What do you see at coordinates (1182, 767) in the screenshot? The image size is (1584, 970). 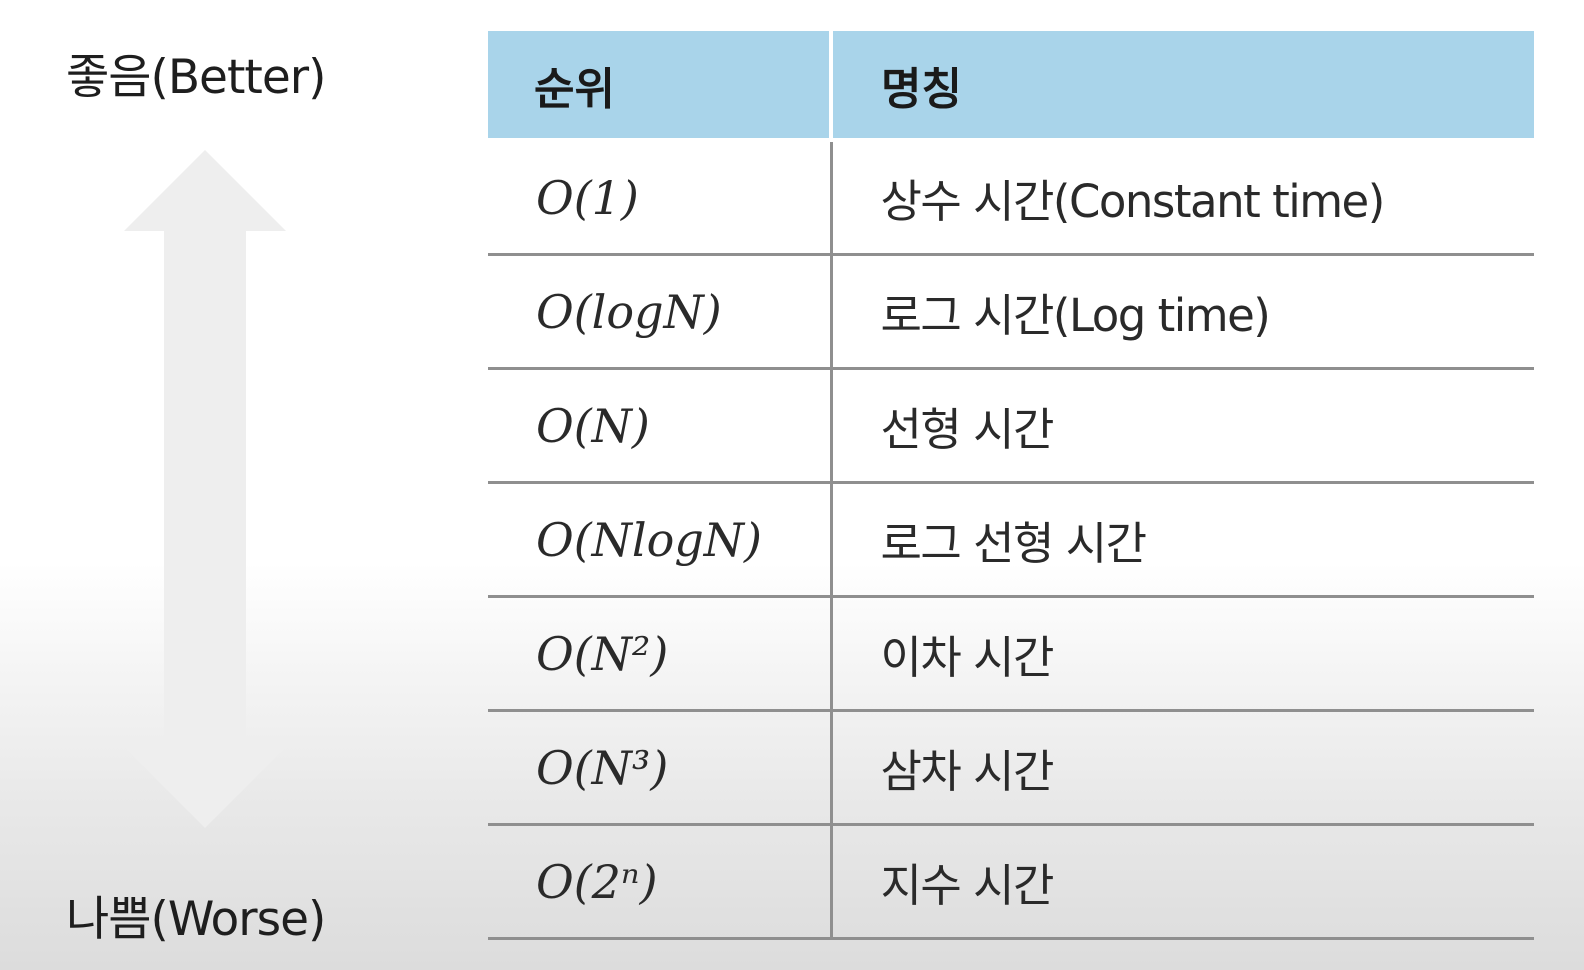 I see `name-cell: 삼차 시간` at bounding box center [1182, 767].